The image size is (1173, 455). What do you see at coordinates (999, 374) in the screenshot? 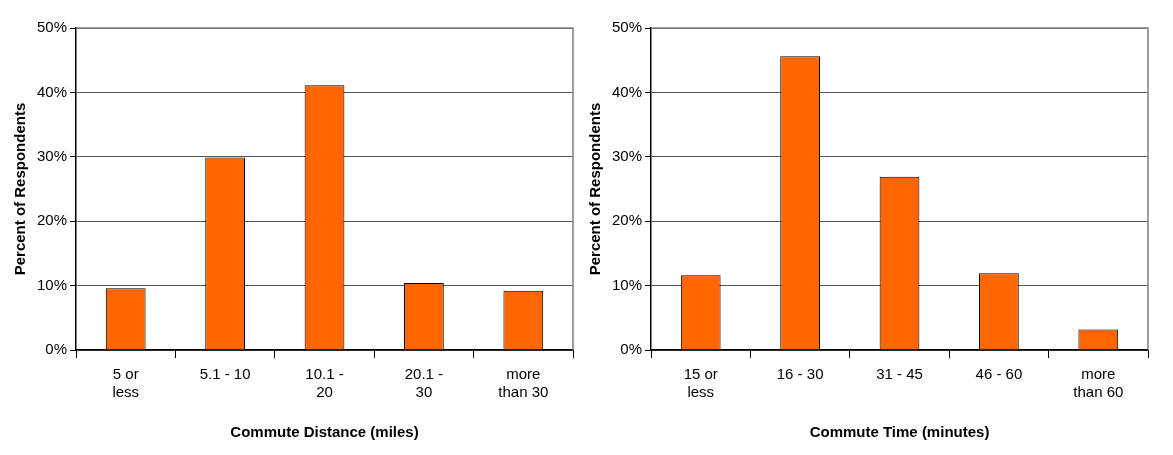
I see `x-tick-label: 46 - 60` at bounding box center [999, 374].